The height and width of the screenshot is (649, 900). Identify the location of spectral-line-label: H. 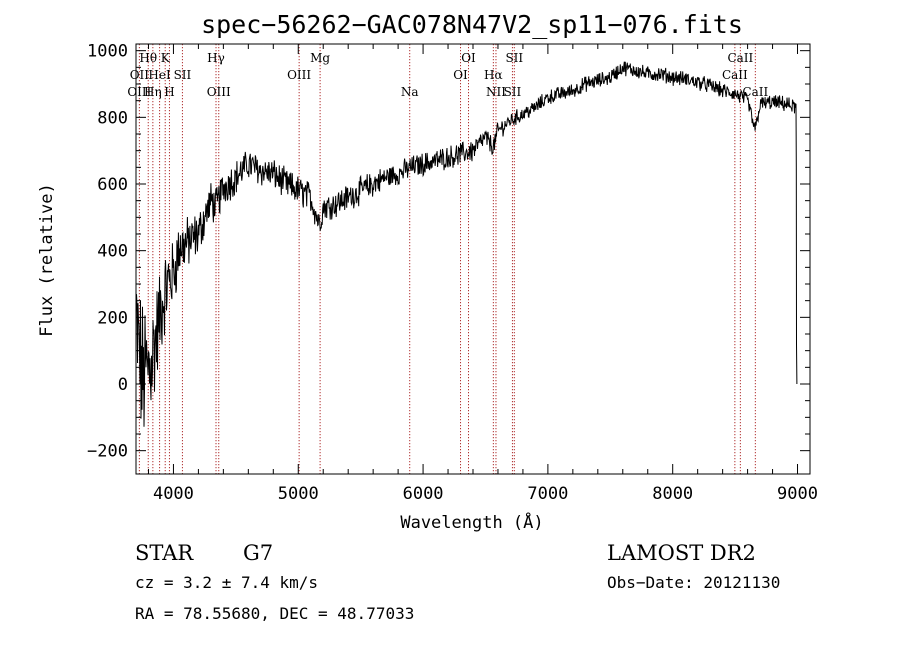
(169, 92).